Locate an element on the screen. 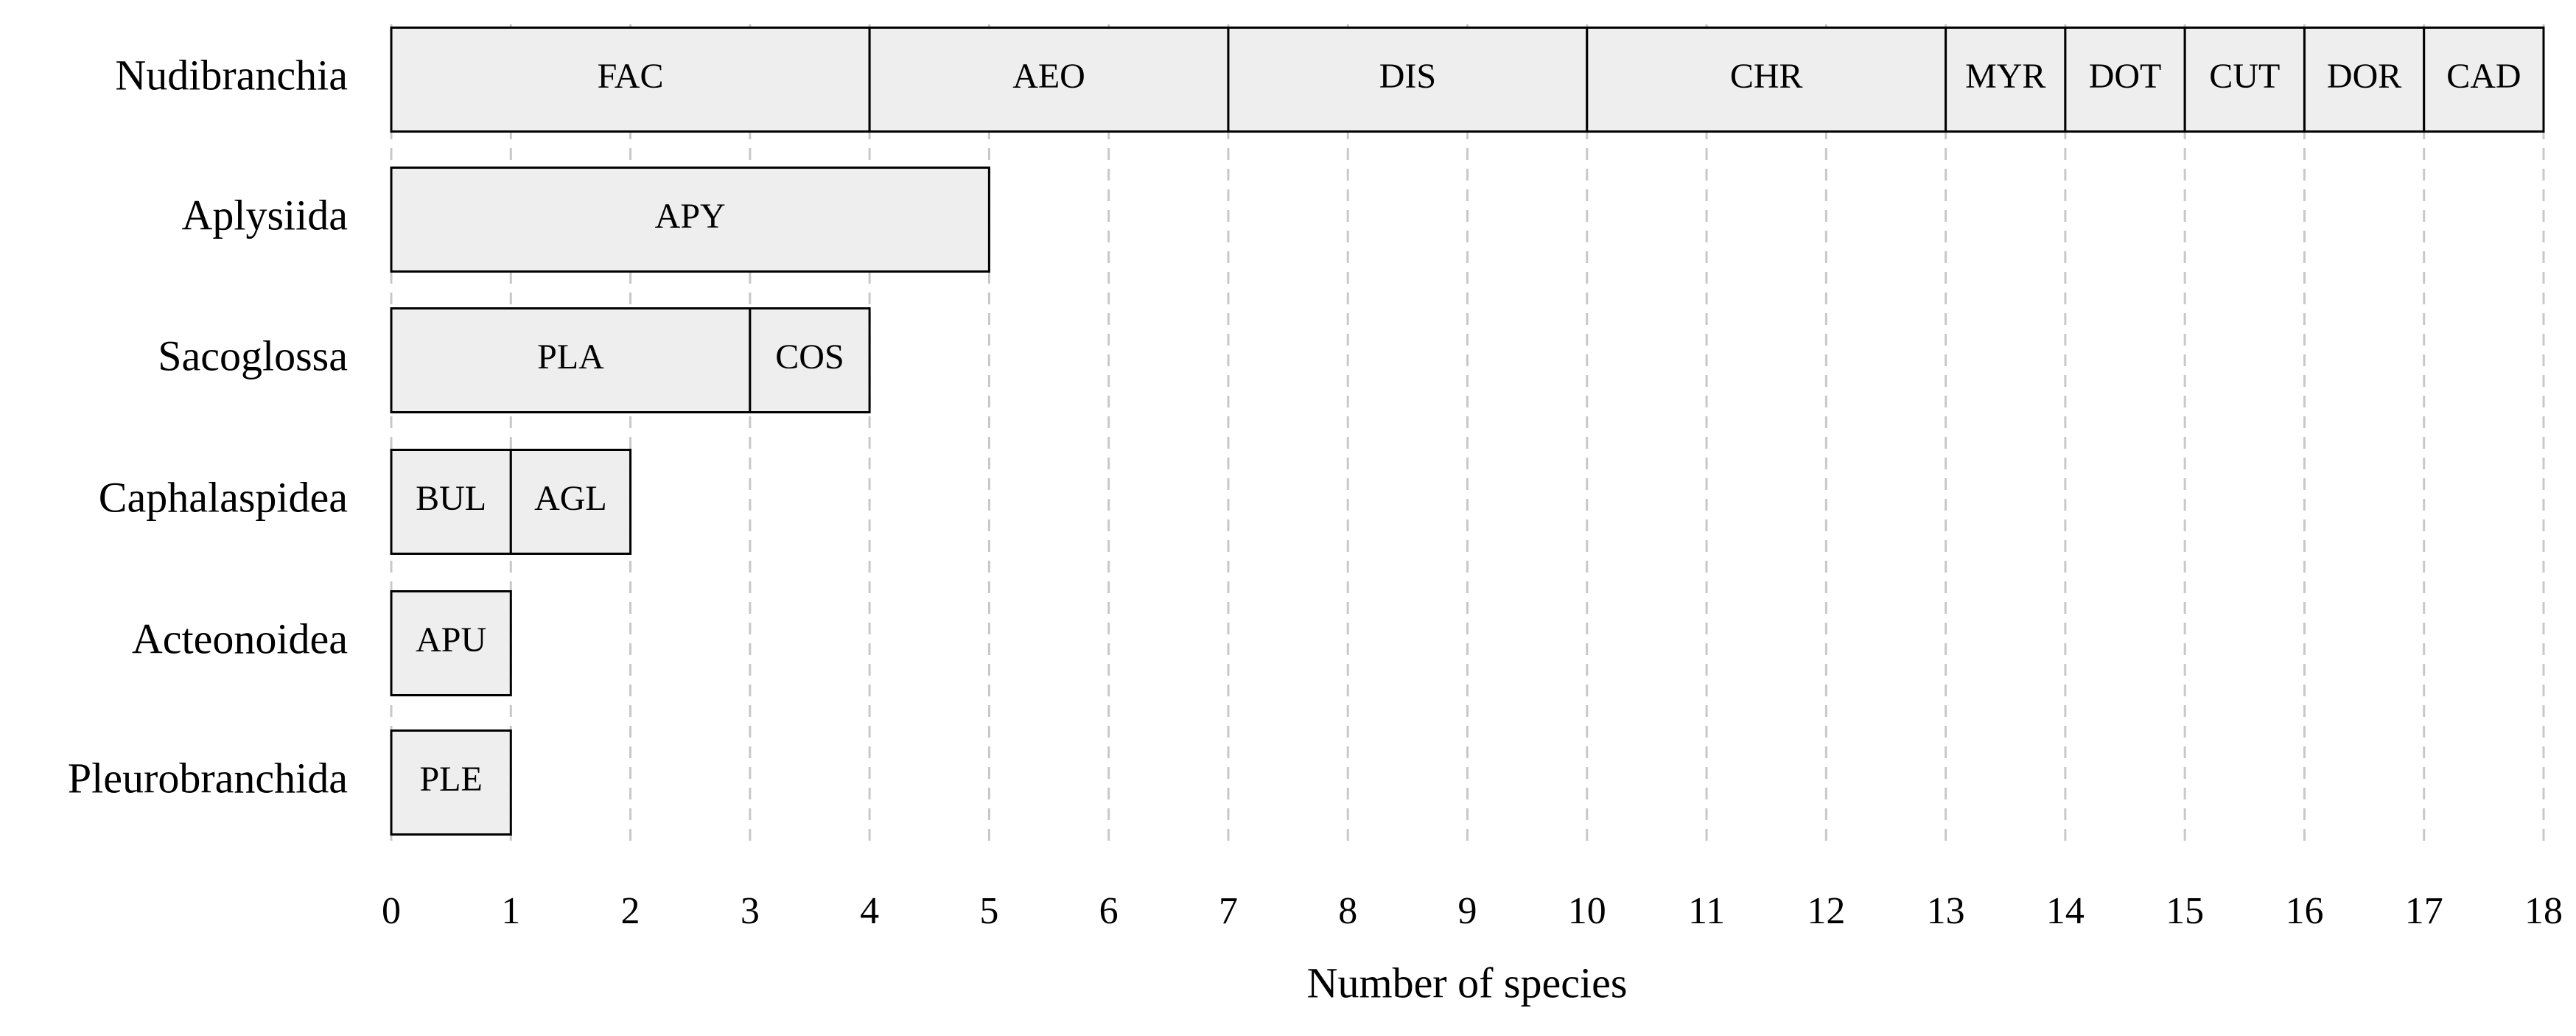 The height and width of the screenshot is (1036, 2576). x-tick-label: 0 is located at coordinates (391, 911).